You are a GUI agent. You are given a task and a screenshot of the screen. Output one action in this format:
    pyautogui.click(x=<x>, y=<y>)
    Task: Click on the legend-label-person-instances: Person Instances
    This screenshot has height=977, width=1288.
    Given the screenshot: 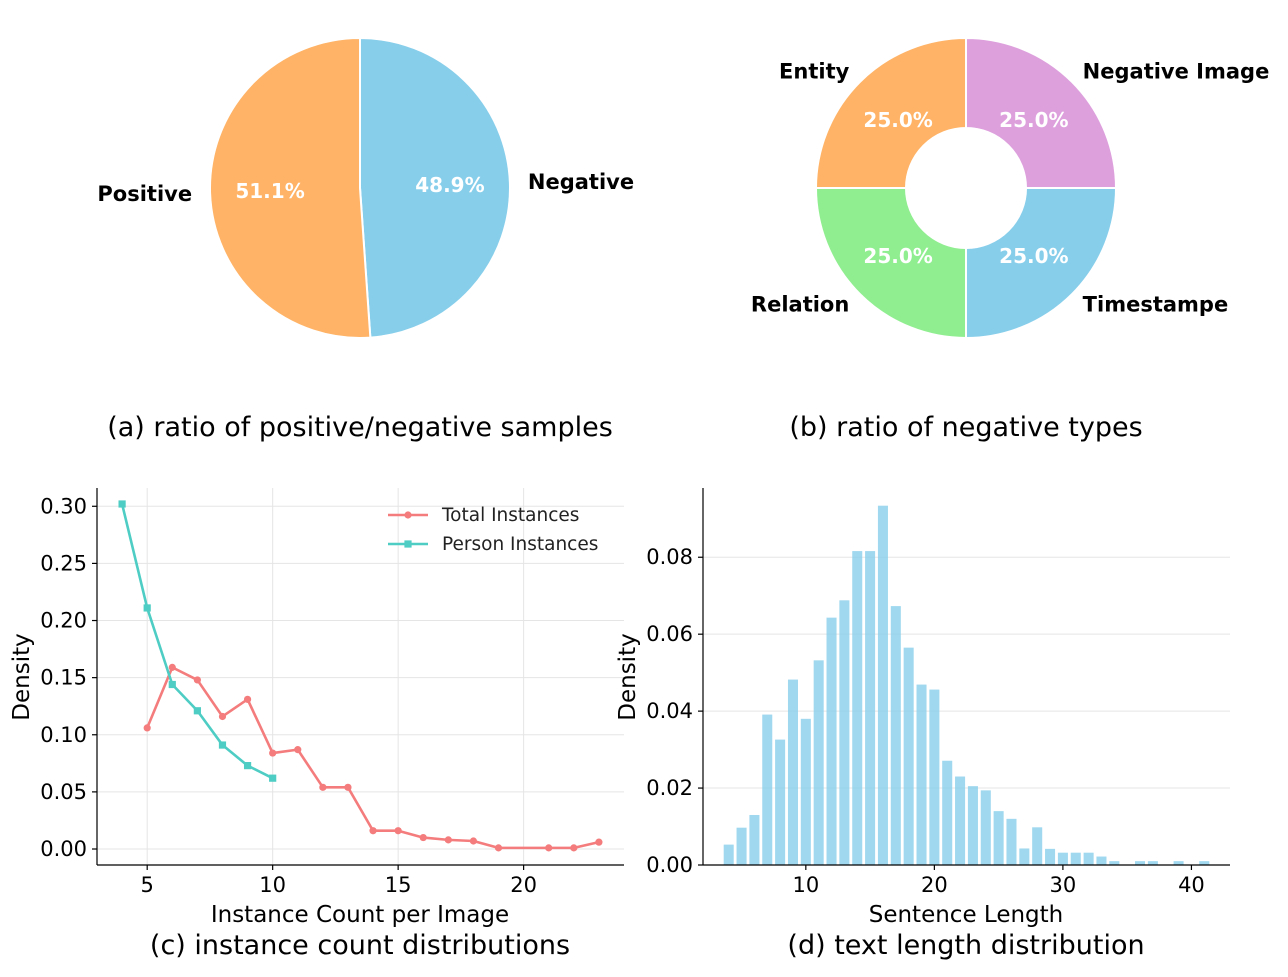 What is the action you would take?
    pyautogui.click(x=520, y=544)
    